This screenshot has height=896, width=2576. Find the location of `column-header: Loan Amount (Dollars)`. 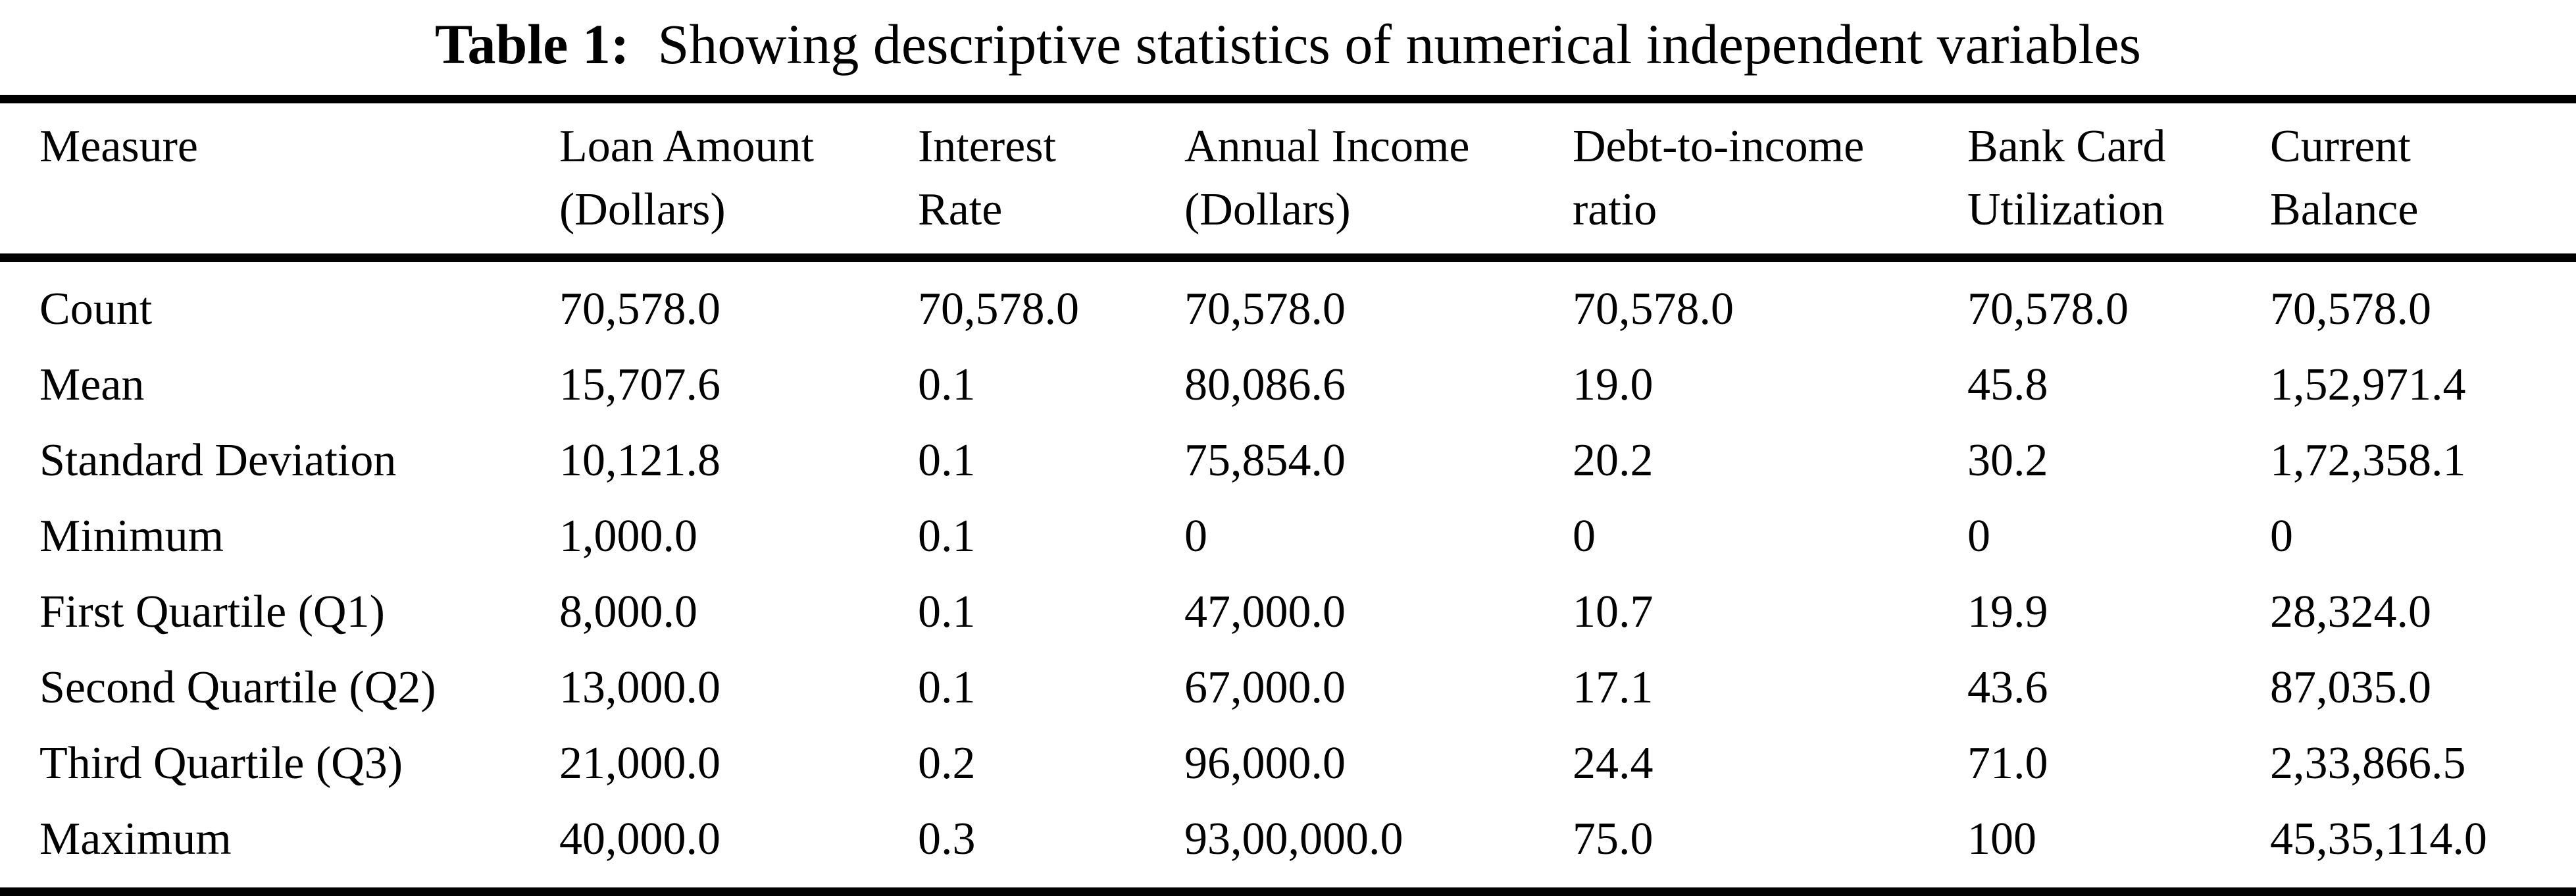

column-header: Loan Amount (Dollars) is located at coordinates (686, 178).